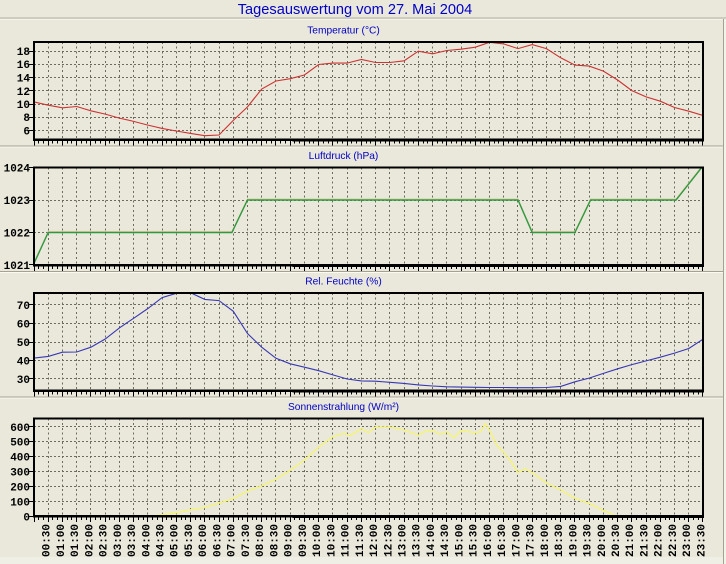 This screenshot has height=564, width=726. What do you see at coordinates (233, 540) in the screenshot?
I see `svg-text: 07:00` at bounding box center [233, 540].